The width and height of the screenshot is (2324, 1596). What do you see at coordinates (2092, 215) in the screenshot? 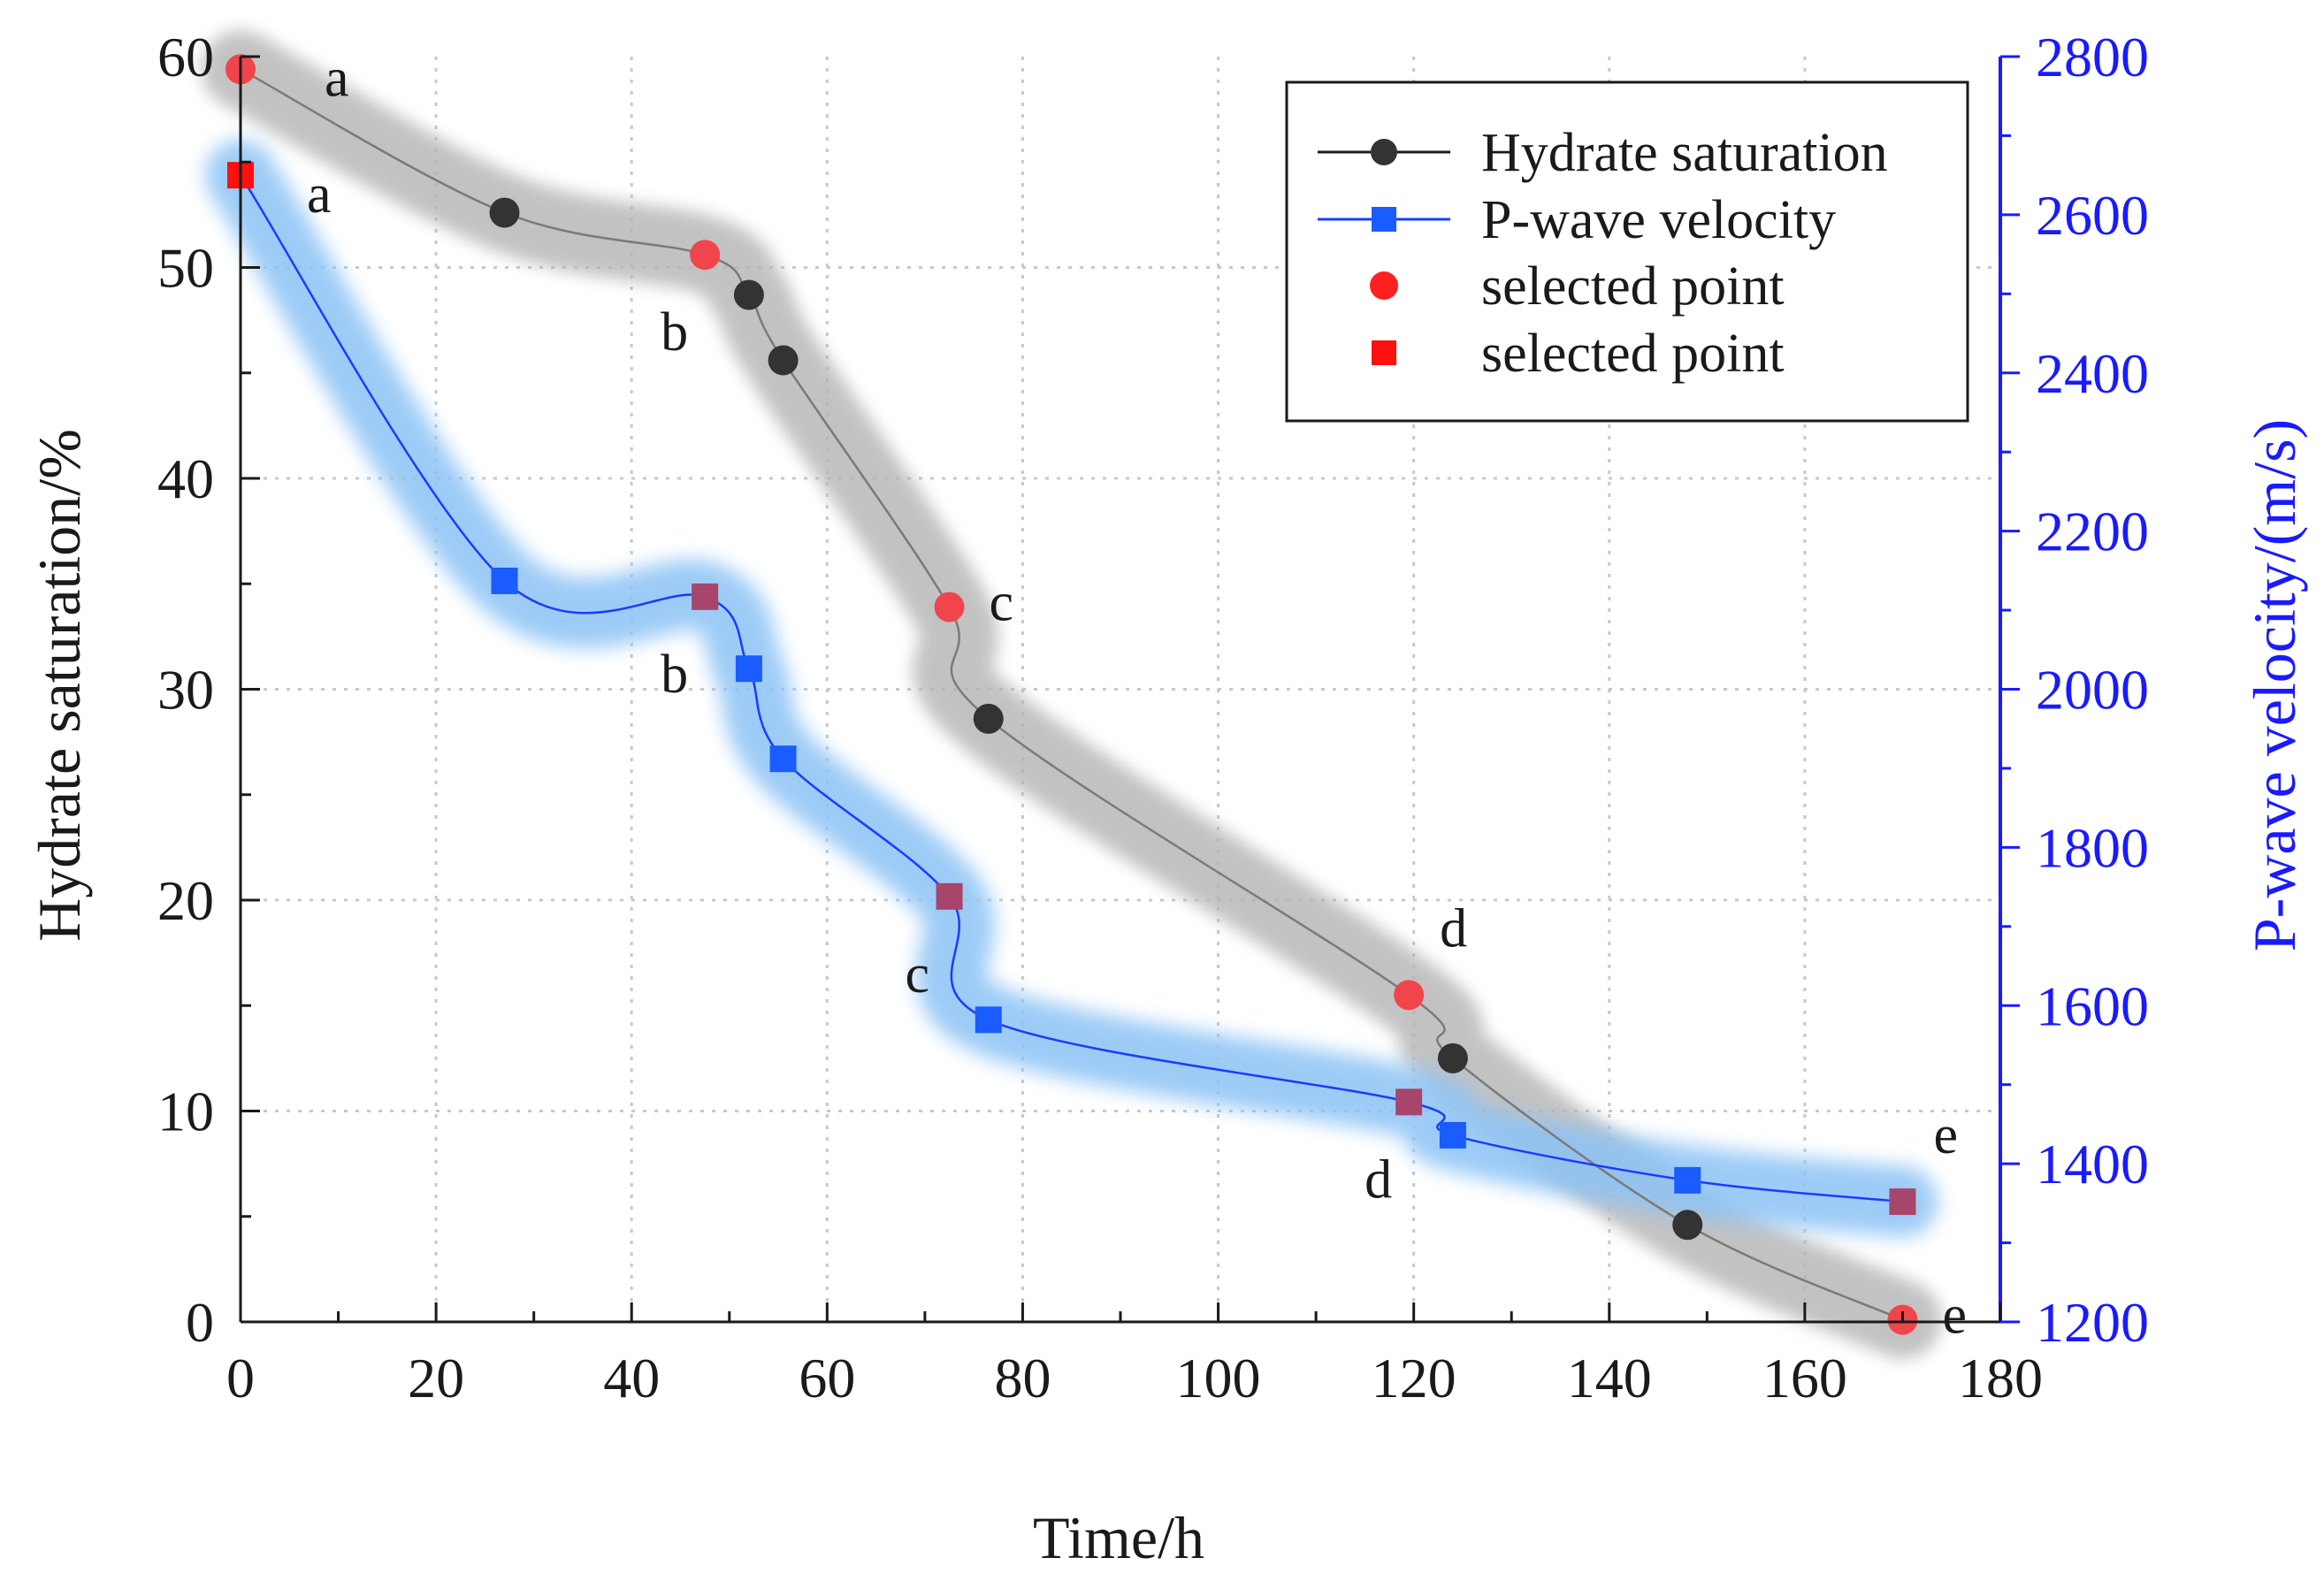
I see `y-right-tick-label-2600: 2600` at bounding box center [2092, 215].